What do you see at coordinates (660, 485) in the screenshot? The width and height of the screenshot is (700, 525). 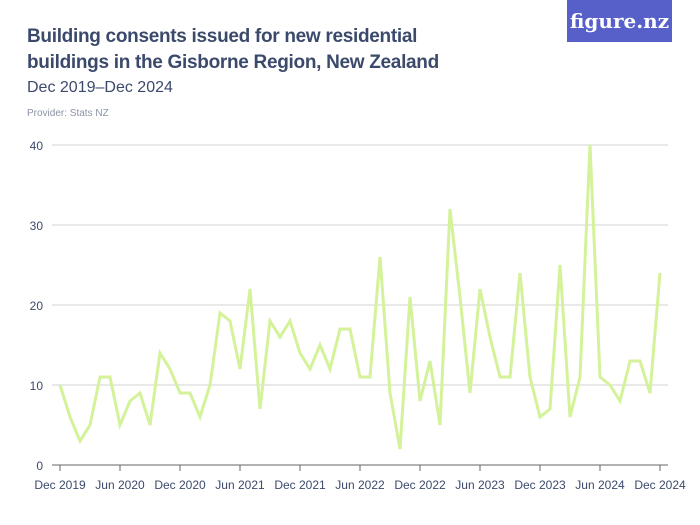 I see `x-tick-label: Dec 2024` at bounding box center [660, 485].